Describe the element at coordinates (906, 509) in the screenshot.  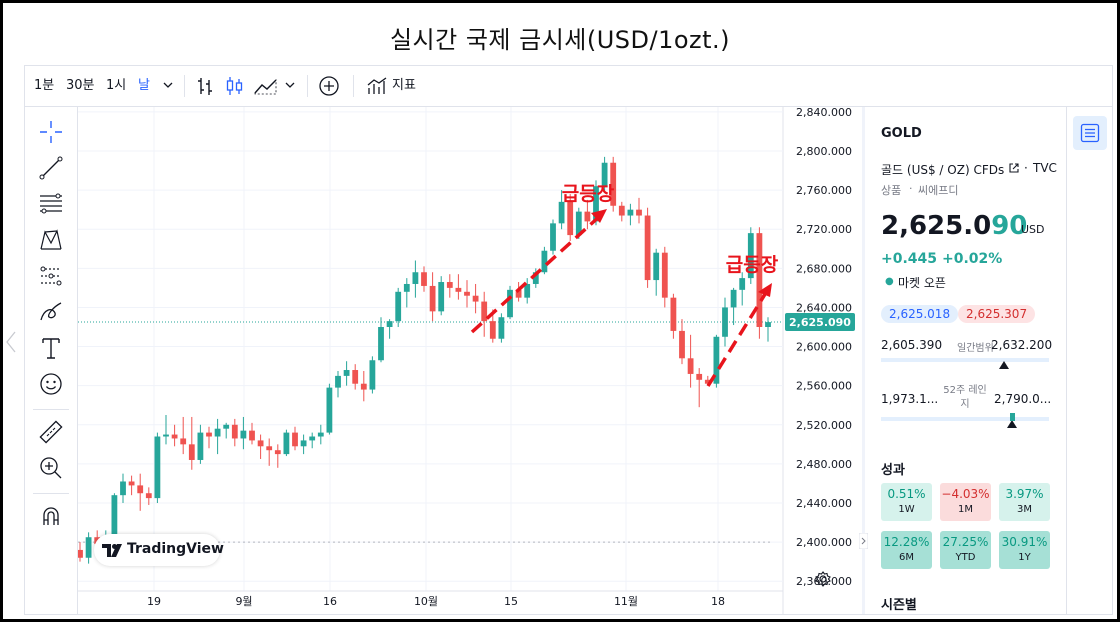
I see `performance-period: 1W` at that location.